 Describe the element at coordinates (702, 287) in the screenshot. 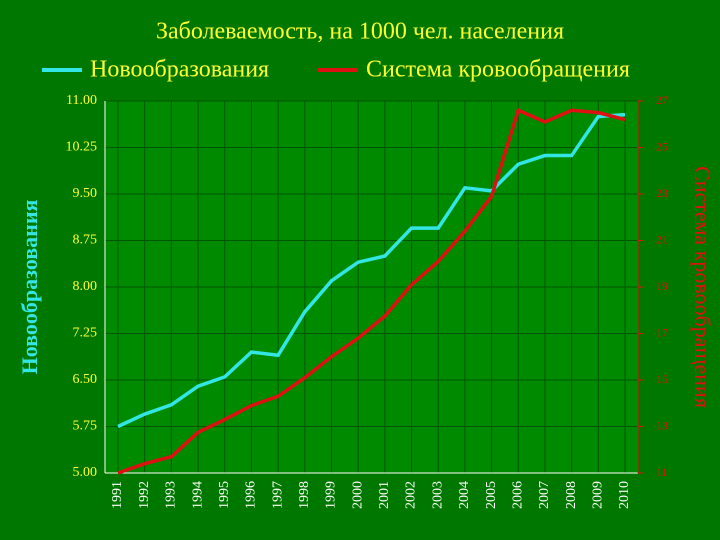

I see `y2-axis-title: Система кровообращения` at that location.